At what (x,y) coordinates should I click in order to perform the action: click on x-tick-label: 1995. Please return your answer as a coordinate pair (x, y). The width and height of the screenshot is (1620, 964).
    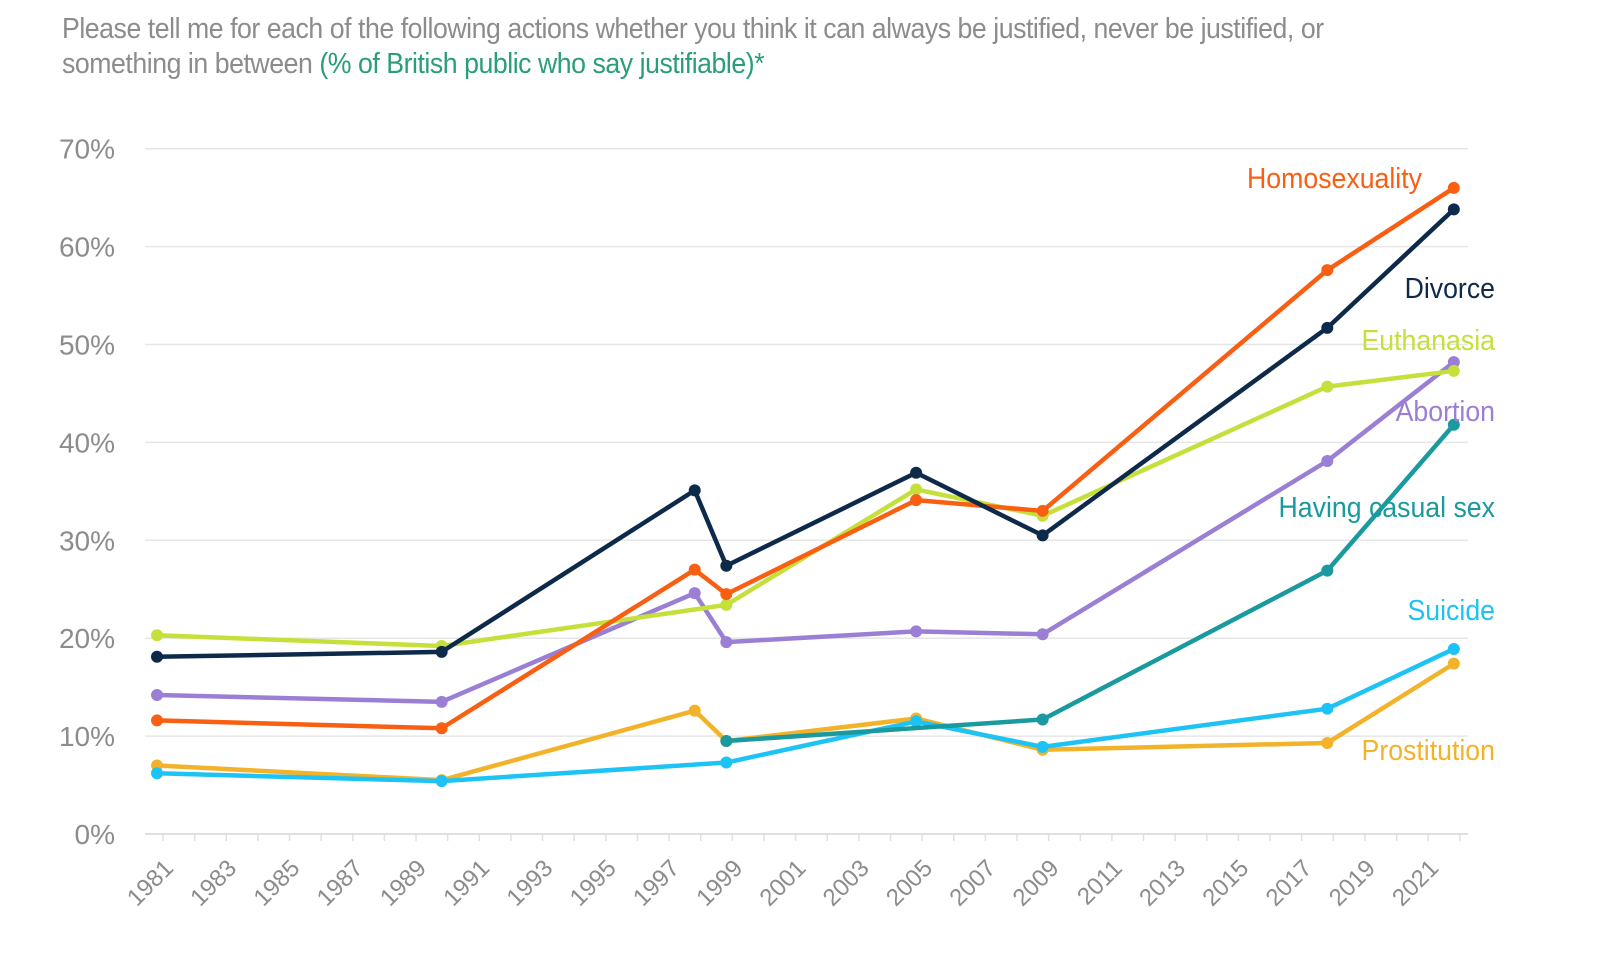
    Looking at the image, I should click on (593, 883).